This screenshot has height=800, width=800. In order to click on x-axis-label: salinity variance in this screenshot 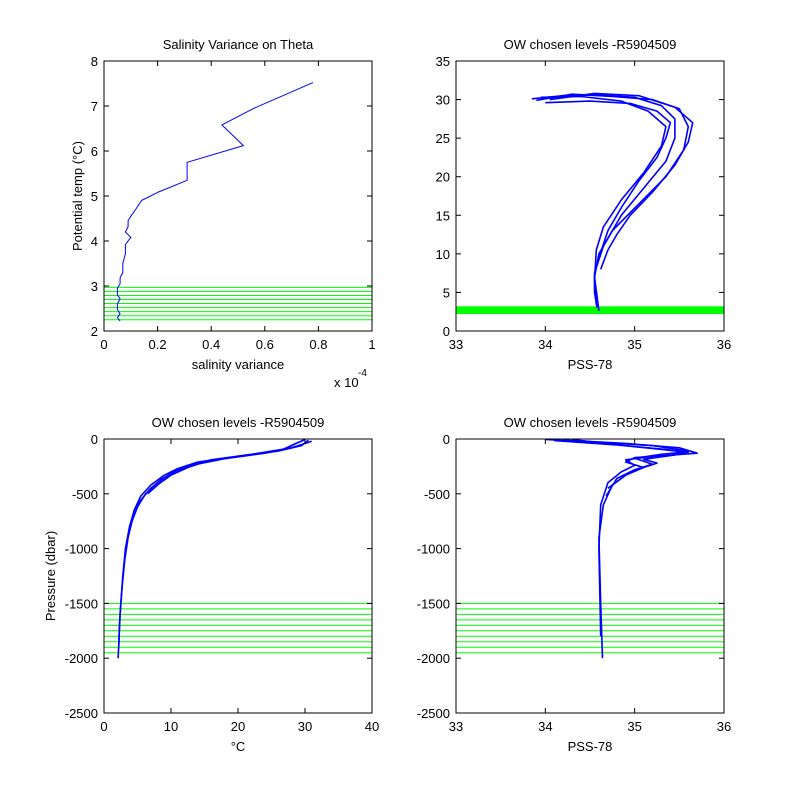, I will do `click(238, 364)`.